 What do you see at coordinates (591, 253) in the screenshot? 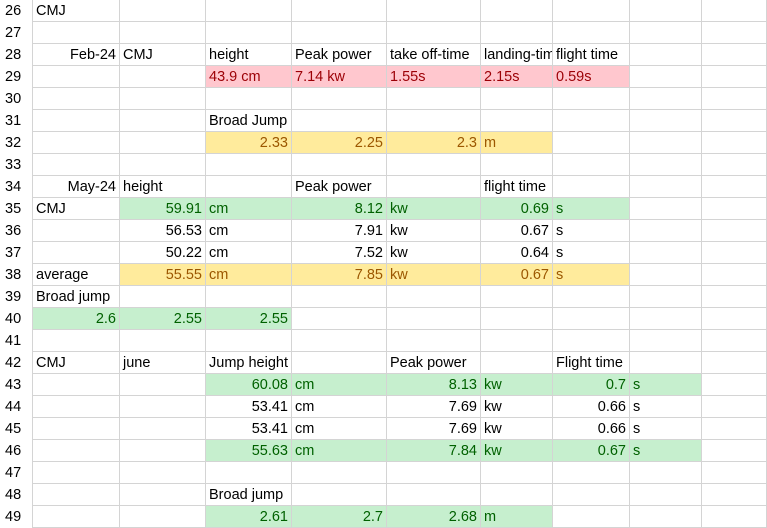
I see `cell-may-r3-fu: s` at bounding box center [591, 253].